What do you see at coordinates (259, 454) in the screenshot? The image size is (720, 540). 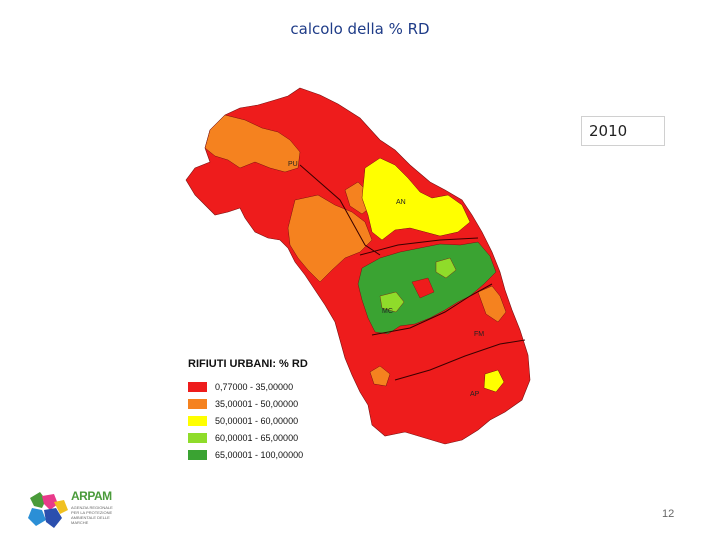 I see `legend-label: 65,00001 - 100,00000` at bounding box center [259, 454].